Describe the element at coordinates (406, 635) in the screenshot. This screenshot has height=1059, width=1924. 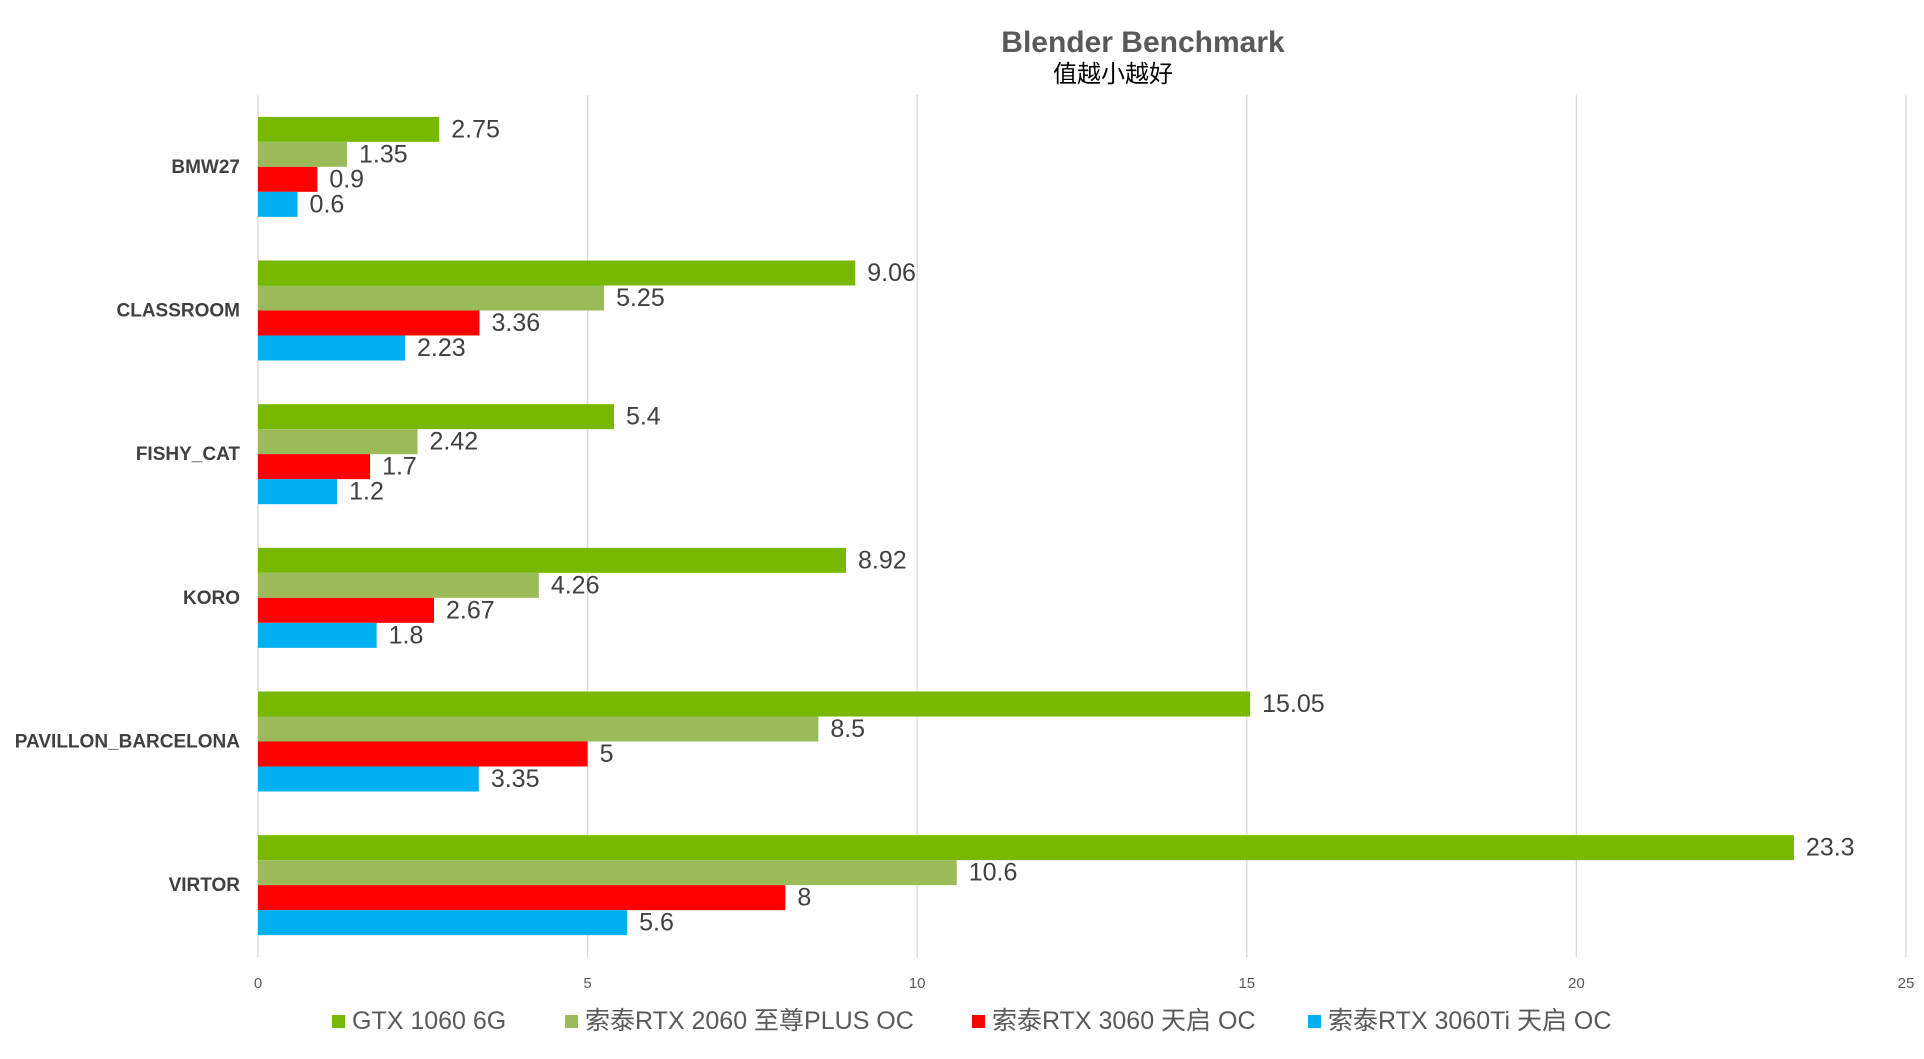
I see `data-label: 1.8` at that location.